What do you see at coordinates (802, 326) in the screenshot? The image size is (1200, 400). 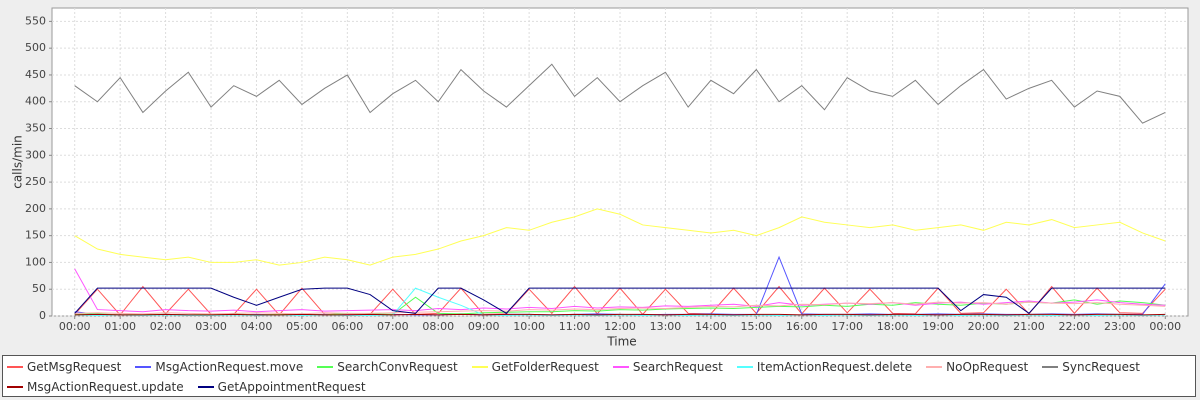 I see `x-tick-label: 16:00` at bounding box center [802, 326].